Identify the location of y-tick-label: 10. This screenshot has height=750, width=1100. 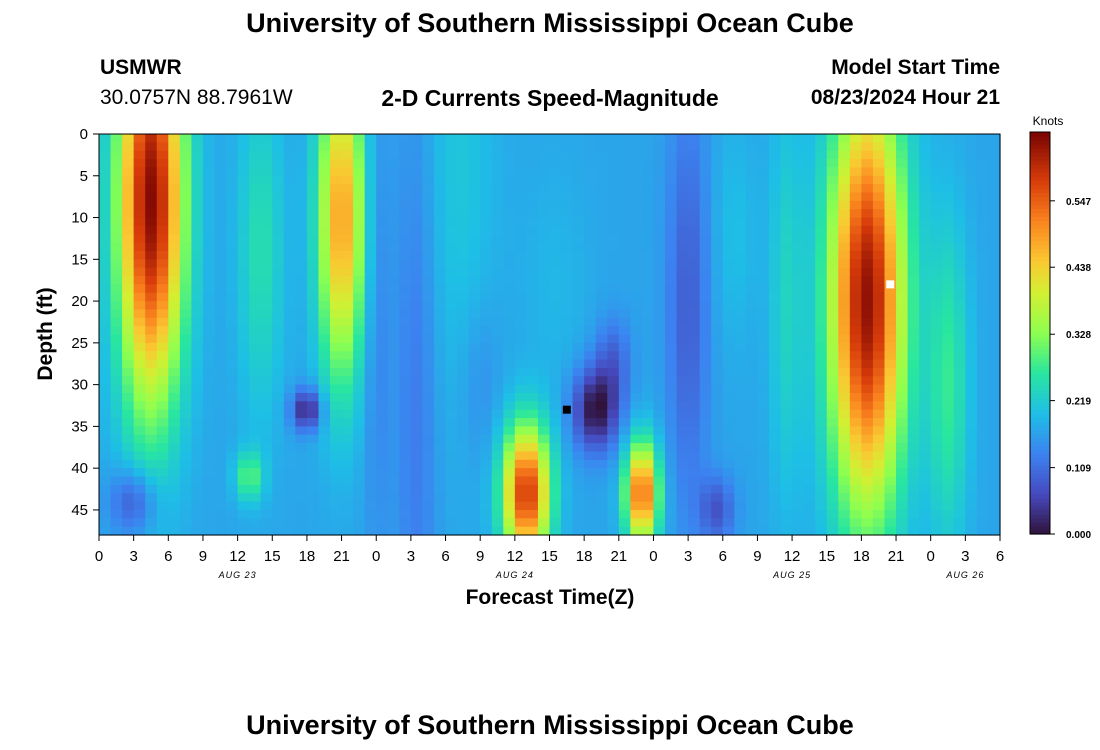
(79, 218).